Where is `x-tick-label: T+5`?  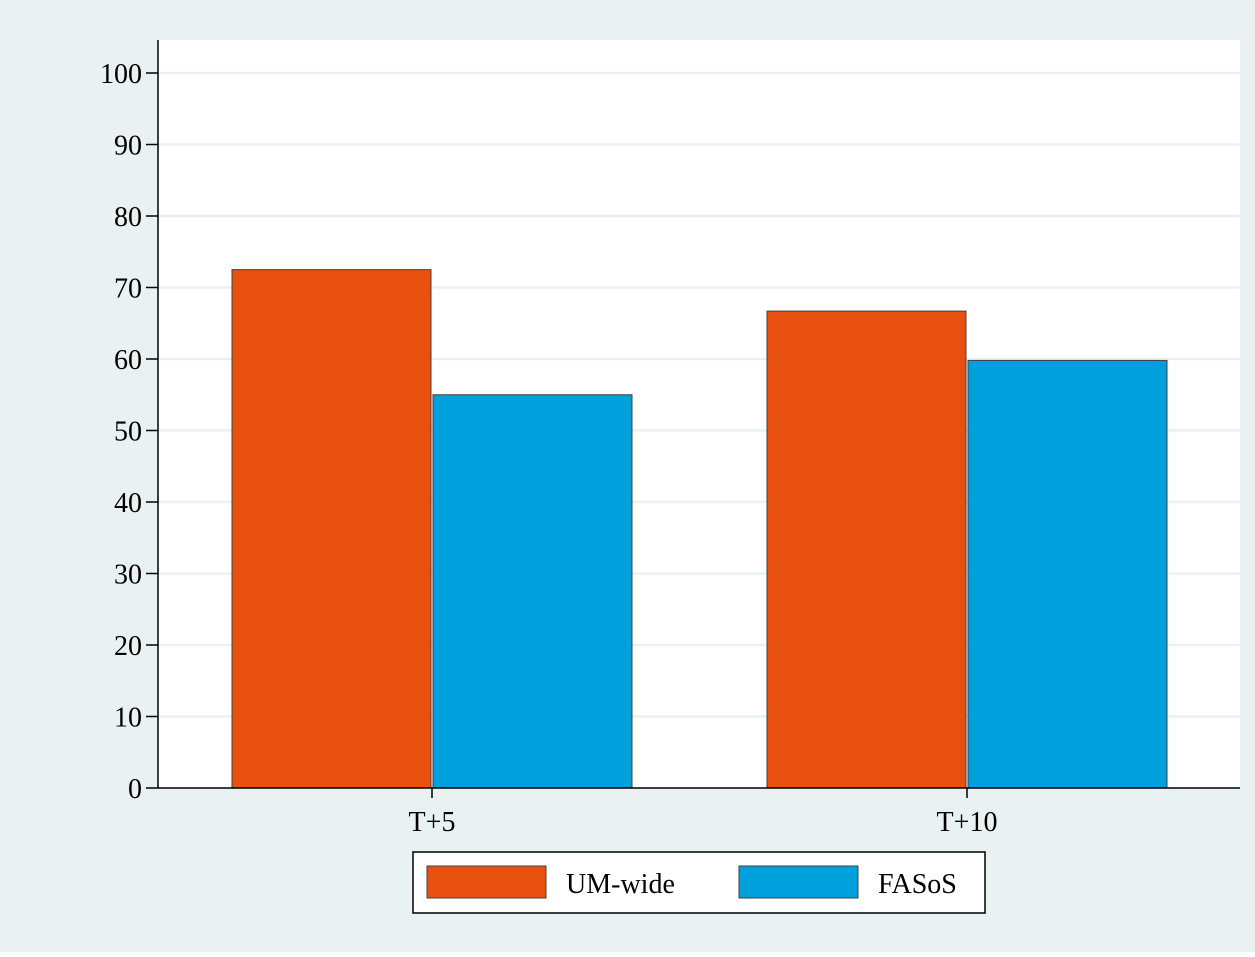
x-tick-label: T+5 is located at coordinates (432, 822).